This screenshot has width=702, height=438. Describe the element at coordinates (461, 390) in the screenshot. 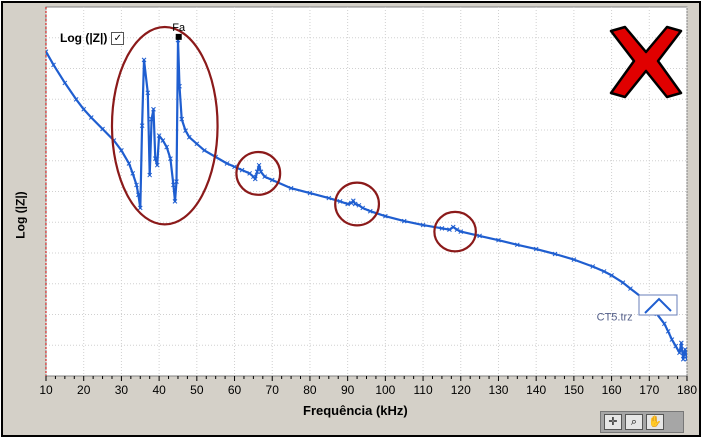

I see `x-tick-label: 120` at that location.